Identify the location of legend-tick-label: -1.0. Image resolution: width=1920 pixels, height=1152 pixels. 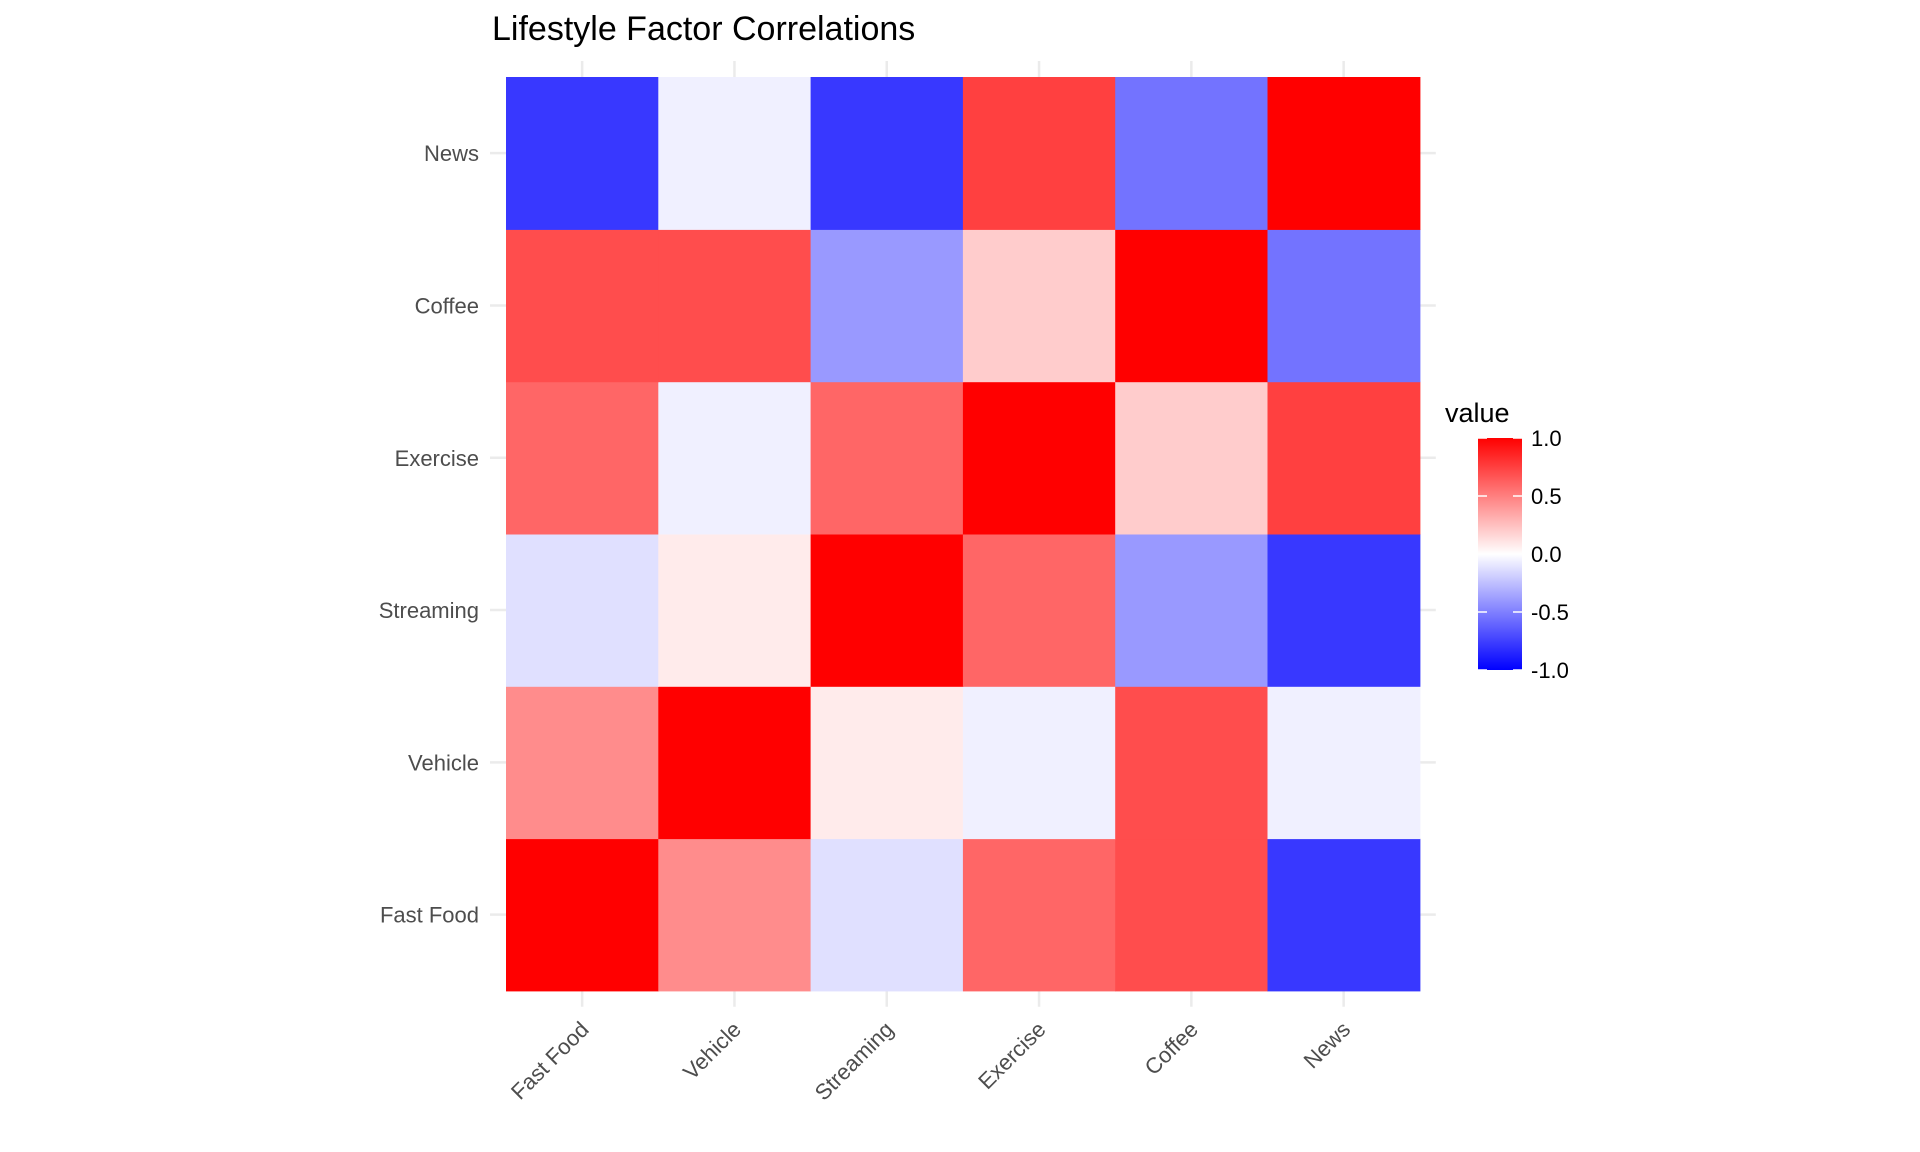
(1550, 670).